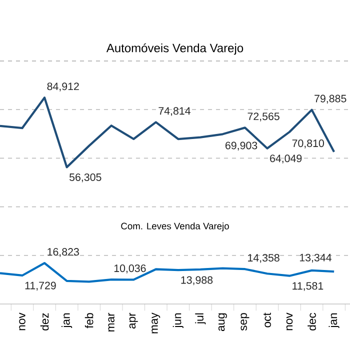 The image size is (350, 350). Describe the element at coordinates (245, 322) in the screenshot. I see `x-tick-label: sep` at that location.